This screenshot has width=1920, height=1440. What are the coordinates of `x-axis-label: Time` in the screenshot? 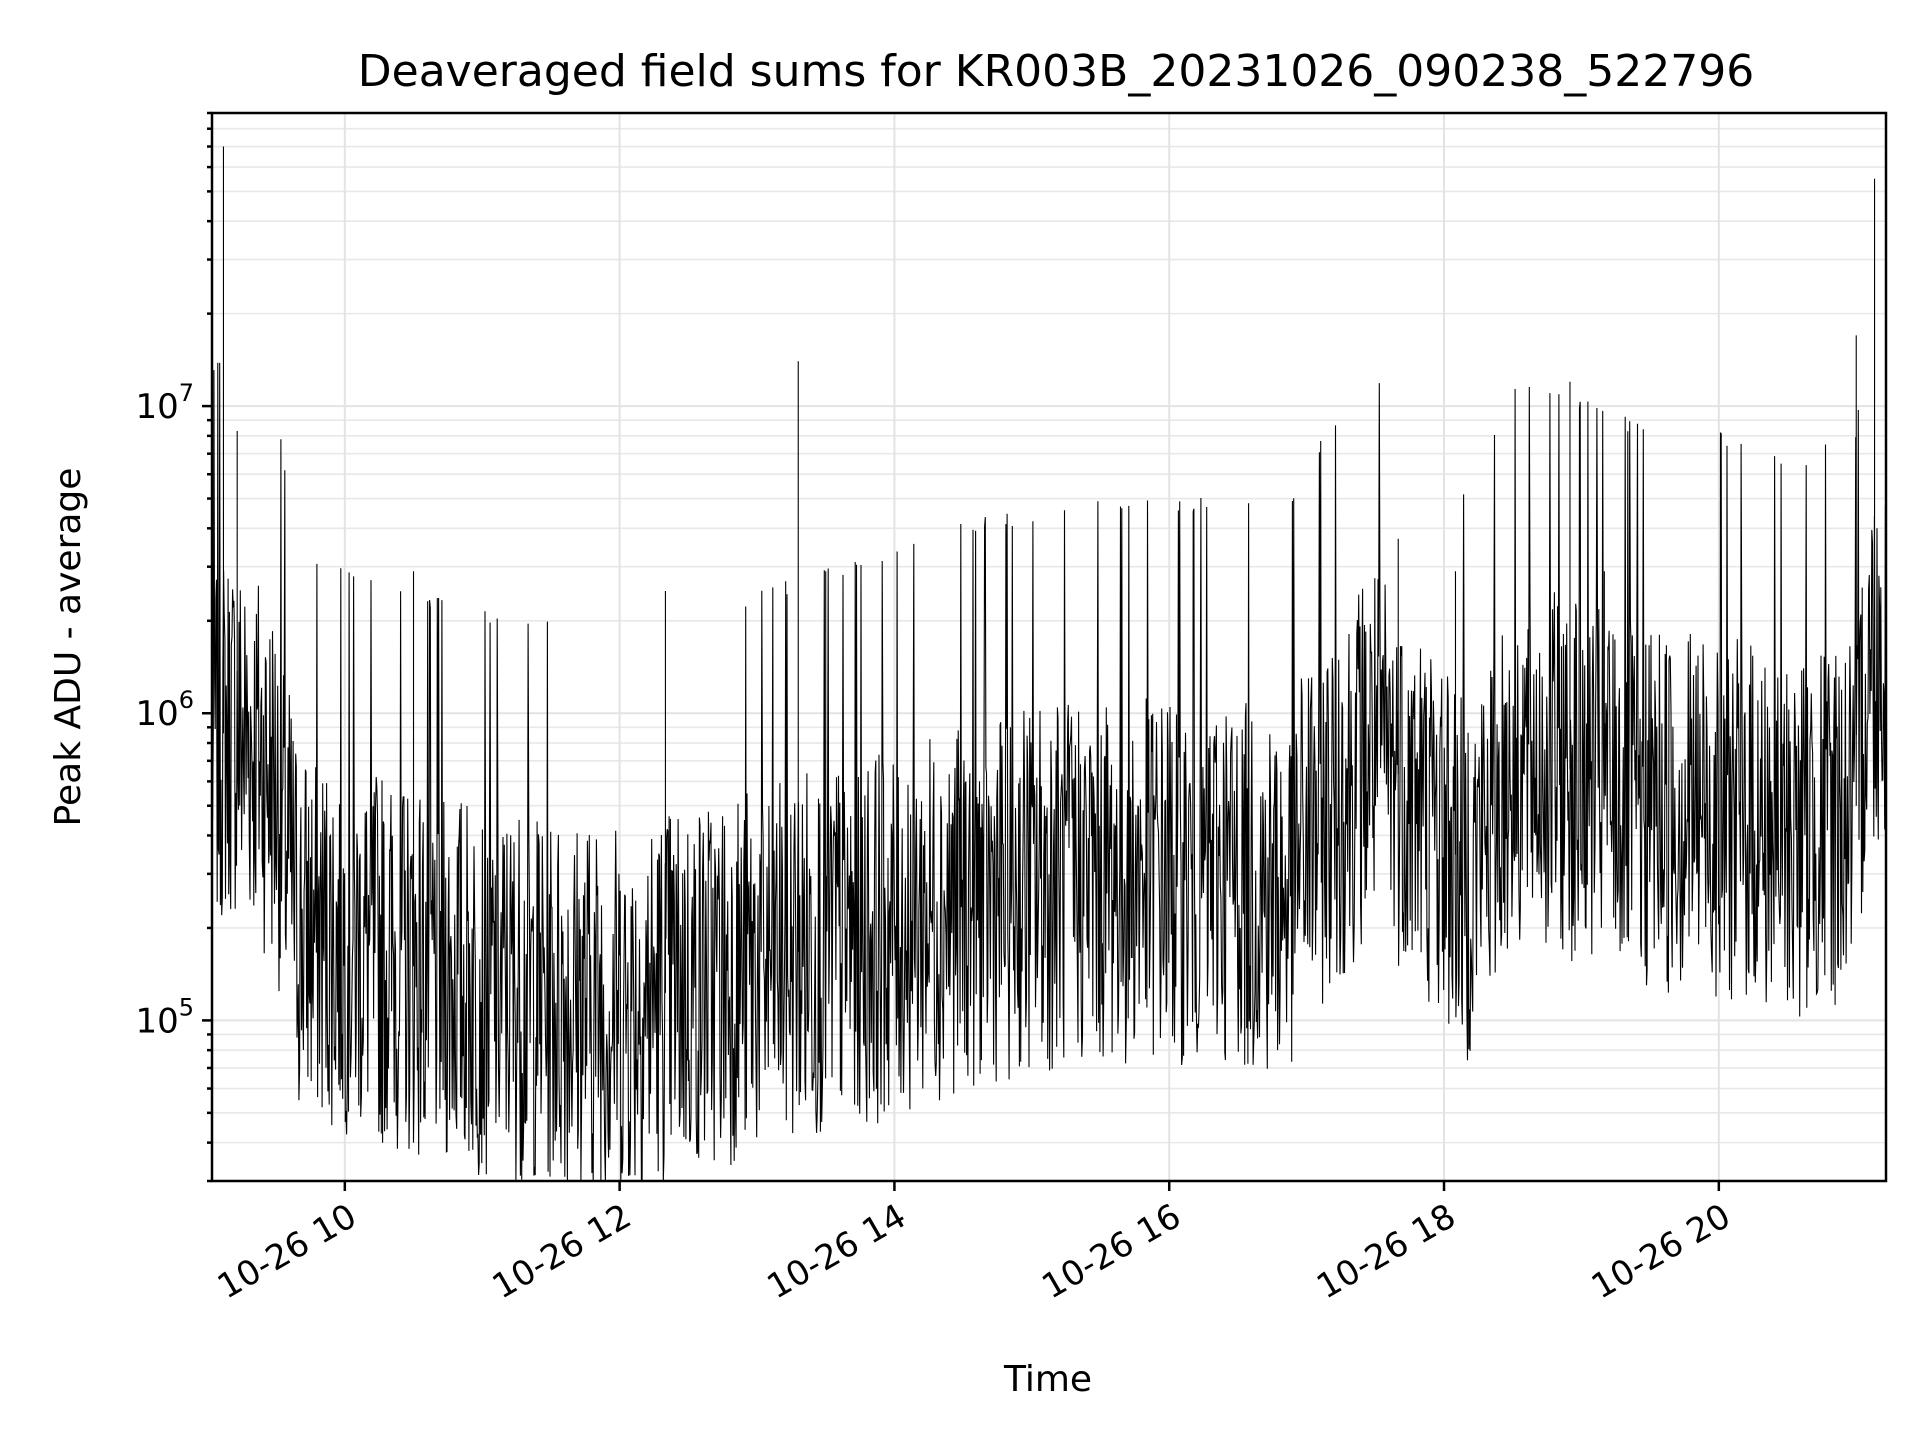 It's located at (1047, 1379).